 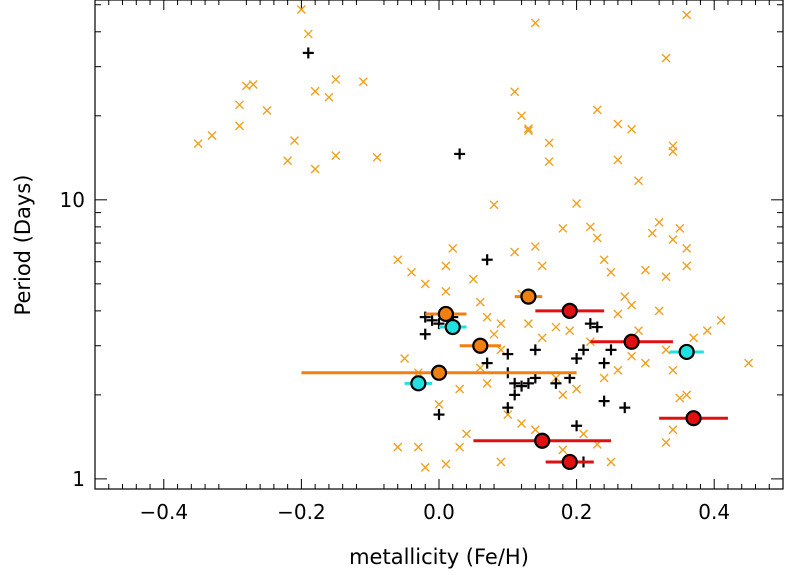 I want to click on x-tick-label: −0.2, so click(x=301, y=512).